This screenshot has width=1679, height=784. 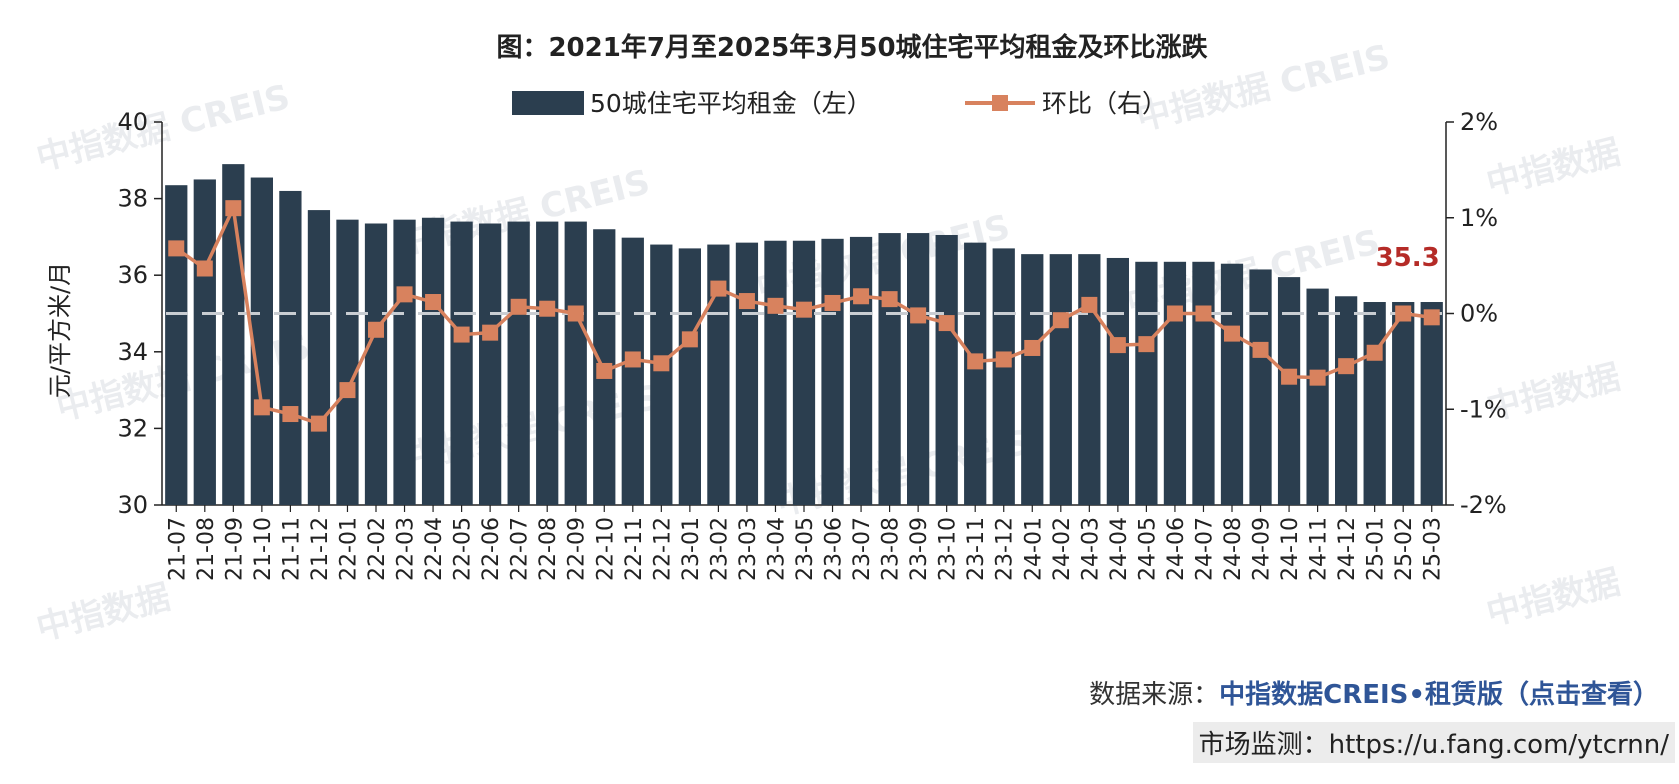 What do you see at coordinates (548, 549) in the screenshot?
I see `x-tick-label: 22-08` at bounding box center [548, 549].